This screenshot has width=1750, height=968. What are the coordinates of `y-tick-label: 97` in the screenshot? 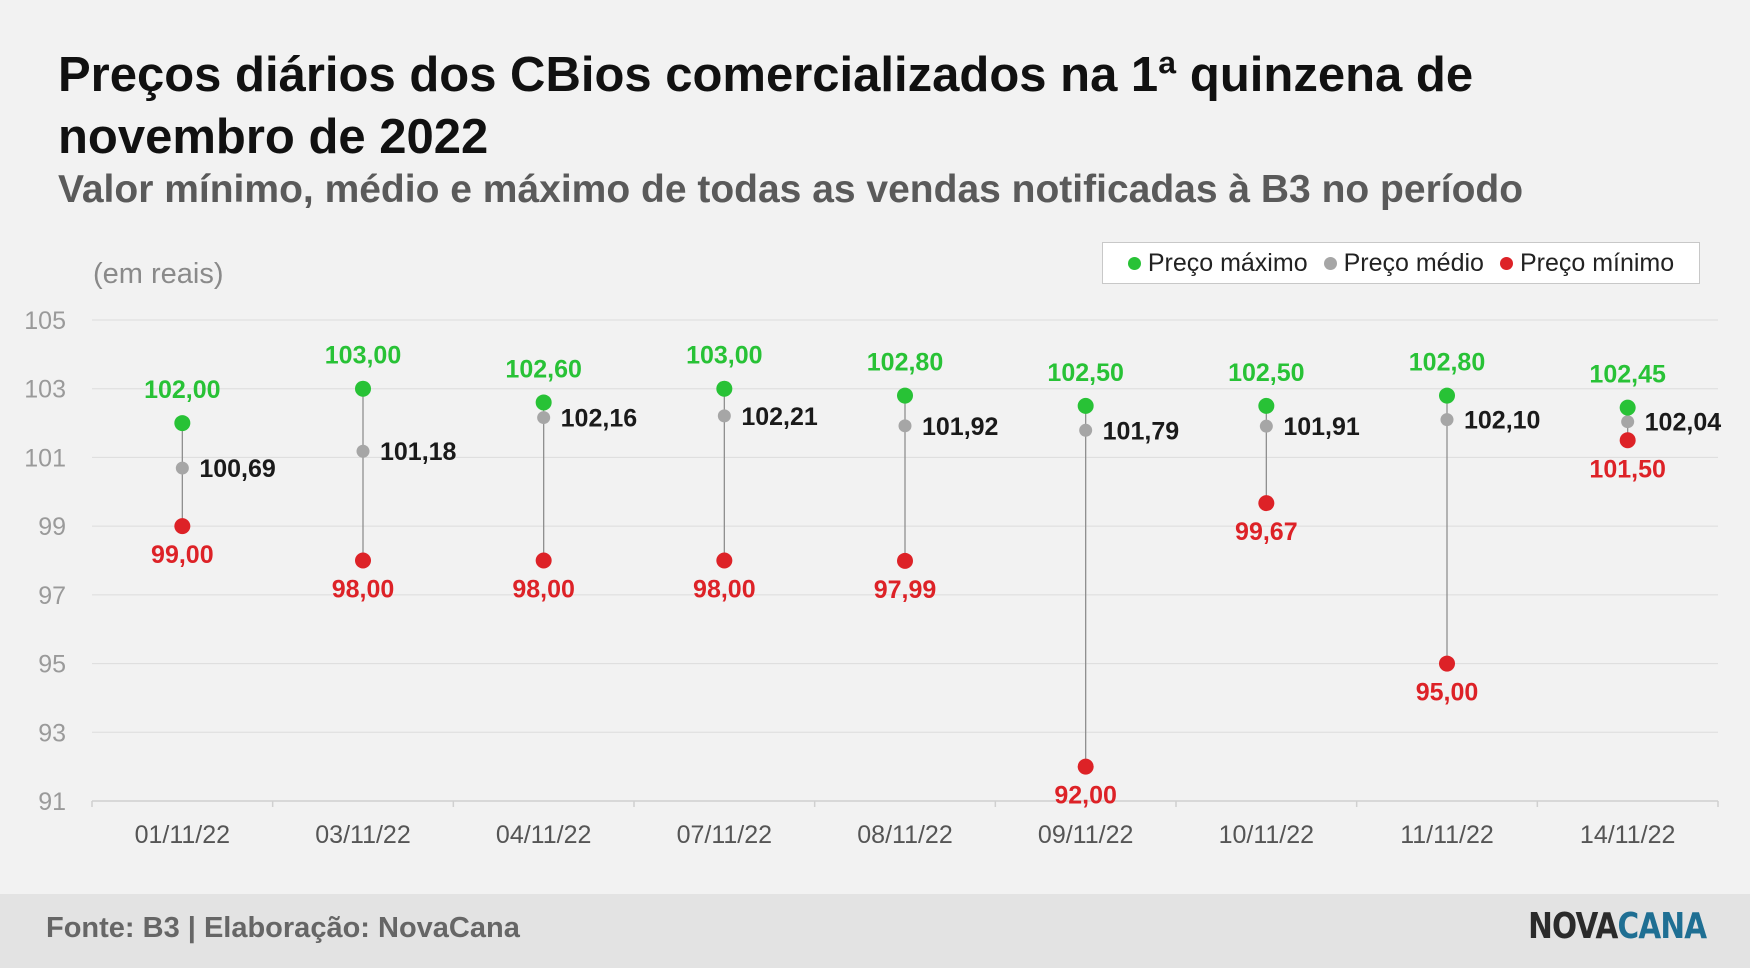 It's located at (52, 596).